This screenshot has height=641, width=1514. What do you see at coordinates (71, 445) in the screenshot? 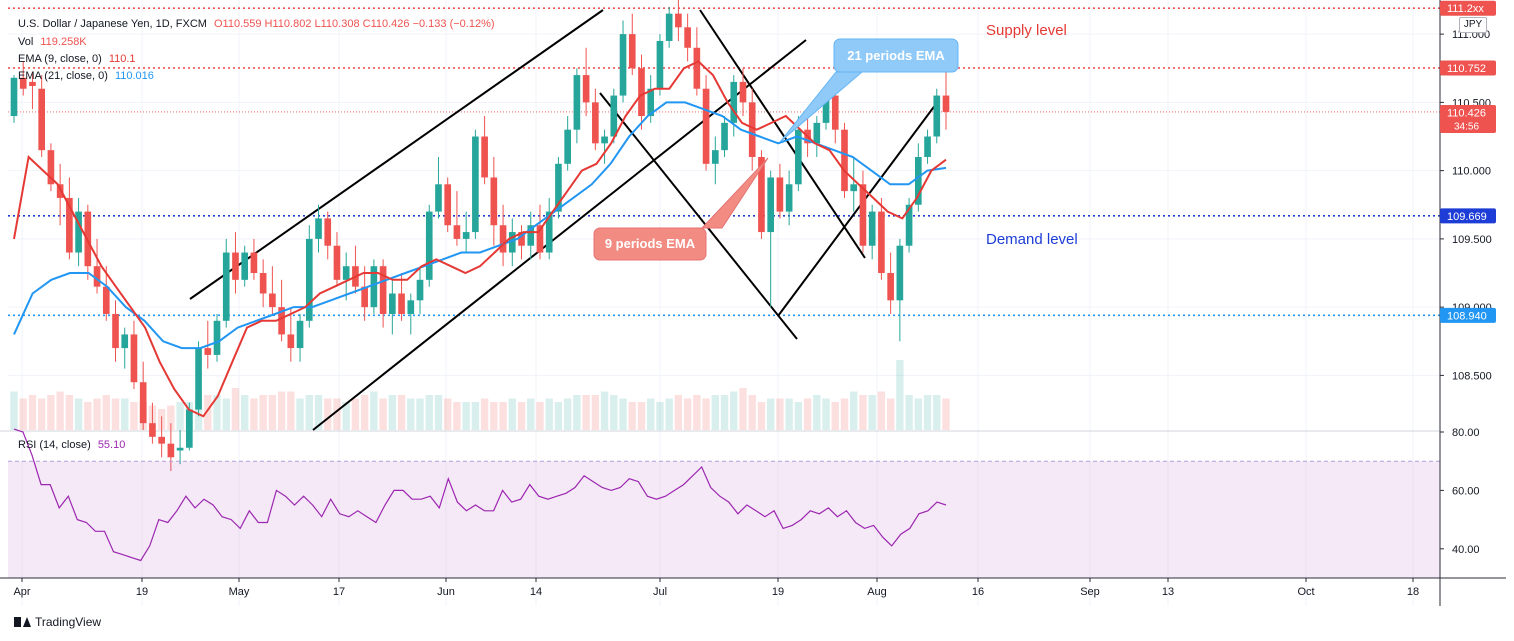
I see `rsi-legend: RSI (14, close) 55.10` at bounding box center [71, 445].